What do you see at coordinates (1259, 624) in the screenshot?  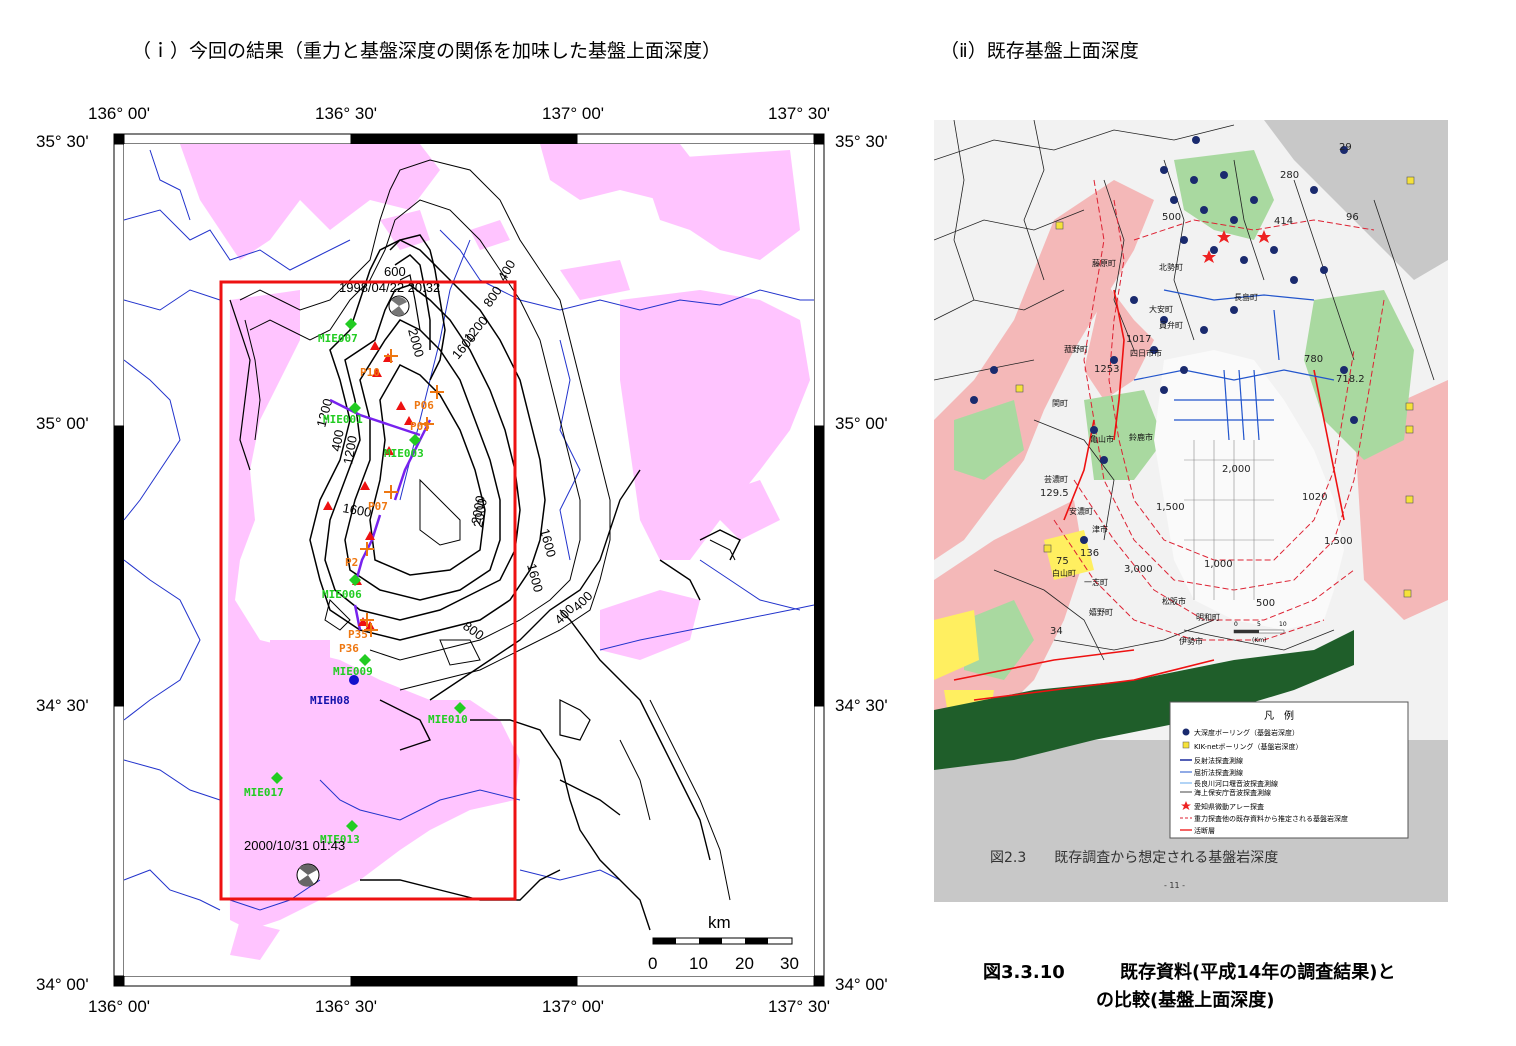 I see `scan-scale-tick: 5` at bounding box center [1259, 624].